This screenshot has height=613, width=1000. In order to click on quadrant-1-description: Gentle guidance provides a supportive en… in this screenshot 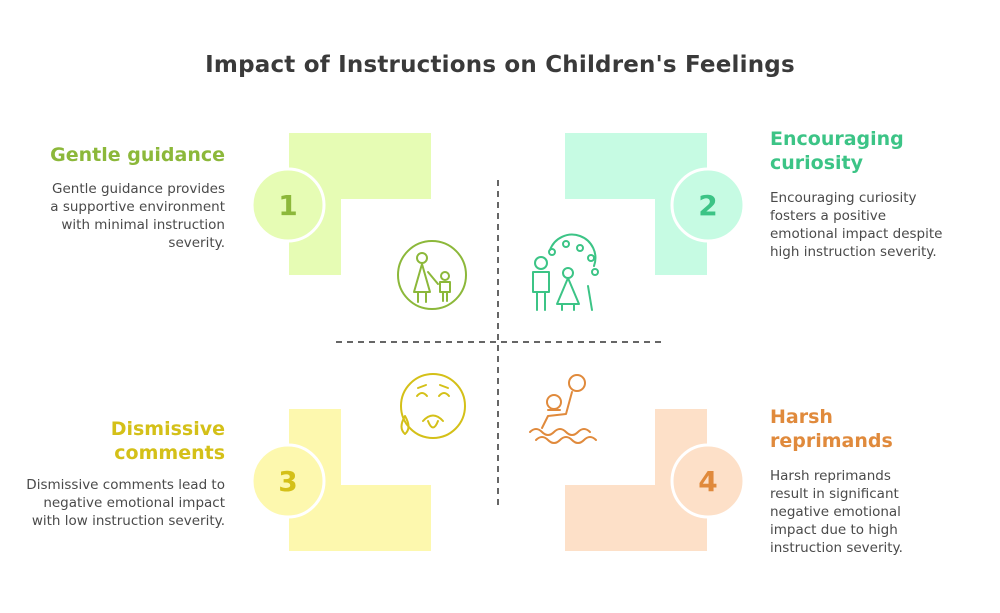, I will do `click(137, 216)`.